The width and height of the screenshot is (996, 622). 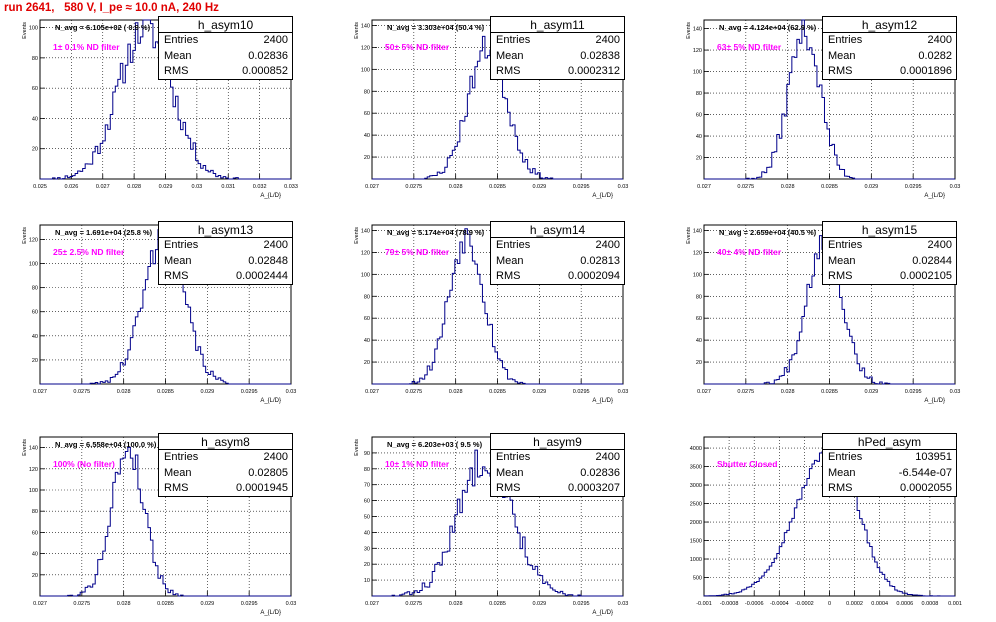 I want to click on x-tick-label: -0.0008, so click(x=729, y=604).